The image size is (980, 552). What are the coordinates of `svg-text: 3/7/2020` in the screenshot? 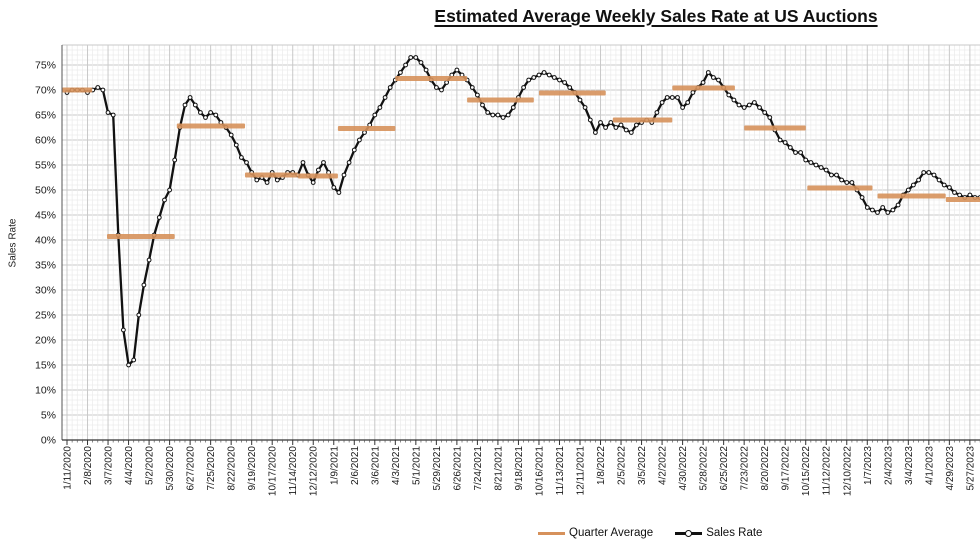 It's located at (109, 465).